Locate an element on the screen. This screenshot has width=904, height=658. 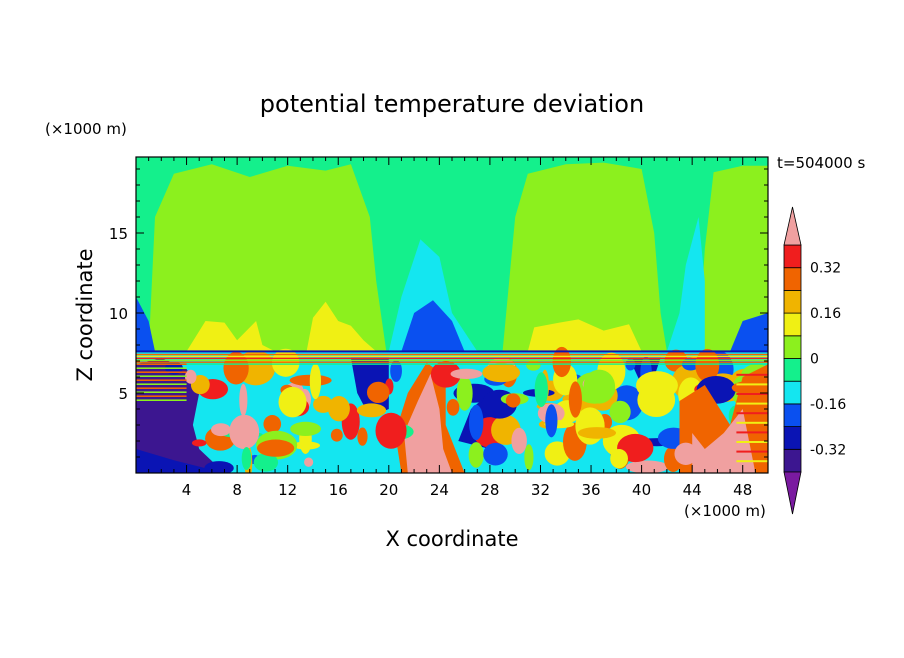
x-tick-label: 32 is located at coordinates (540, 490).